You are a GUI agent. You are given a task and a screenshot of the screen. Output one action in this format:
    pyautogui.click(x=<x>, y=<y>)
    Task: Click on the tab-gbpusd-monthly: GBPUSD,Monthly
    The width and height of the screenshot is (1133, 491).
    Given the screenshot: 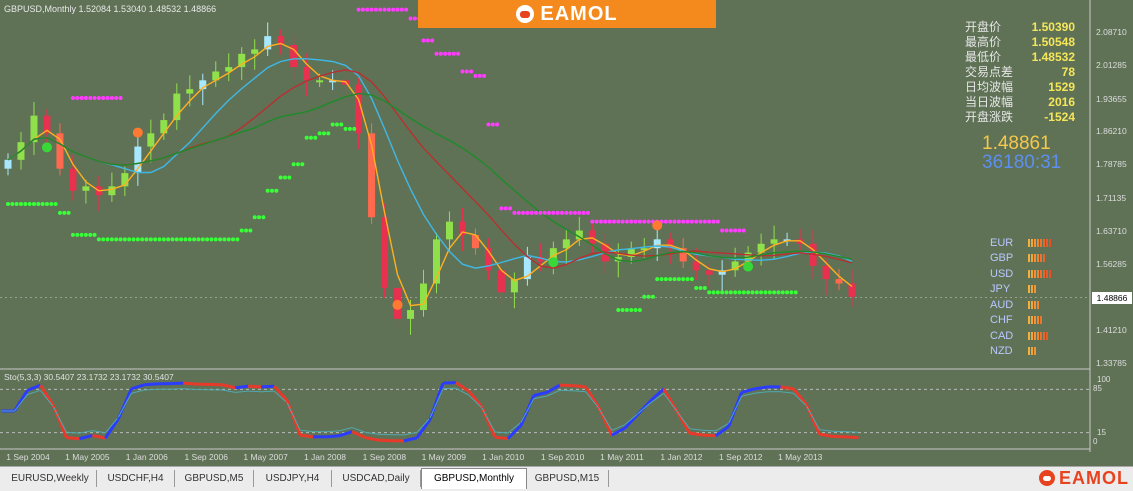 What is the action you would take?
    pyautogui.click(x=474, y=478)
    